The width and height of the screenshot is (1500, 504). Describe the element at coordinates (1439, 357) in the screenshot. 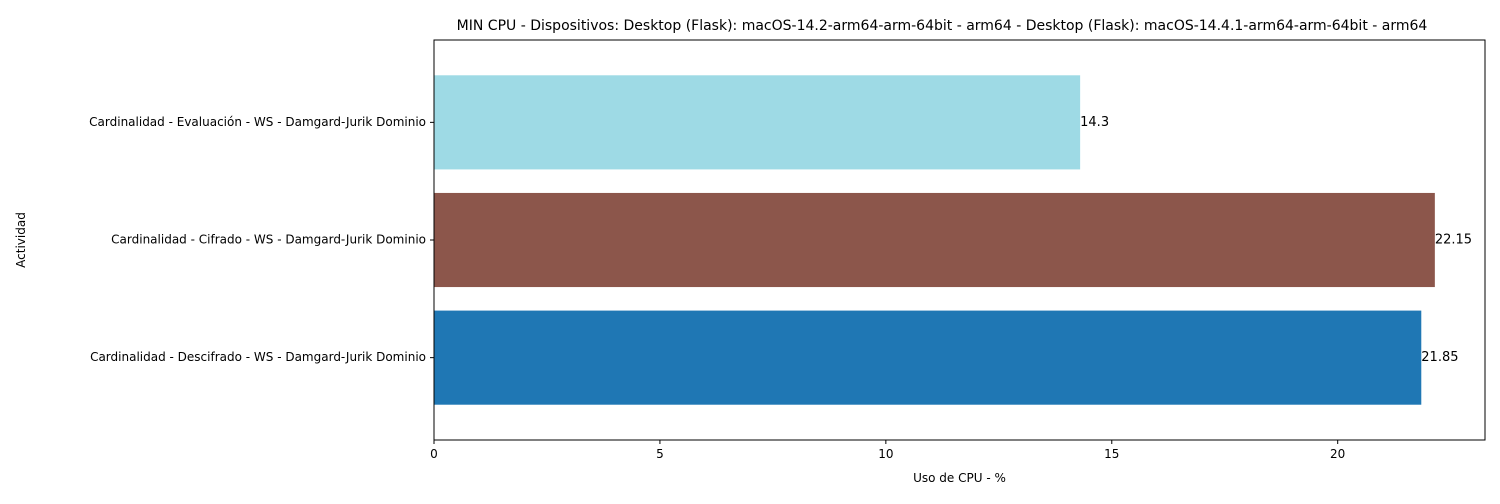

I see `bar-value-label: 21.85` at that location.